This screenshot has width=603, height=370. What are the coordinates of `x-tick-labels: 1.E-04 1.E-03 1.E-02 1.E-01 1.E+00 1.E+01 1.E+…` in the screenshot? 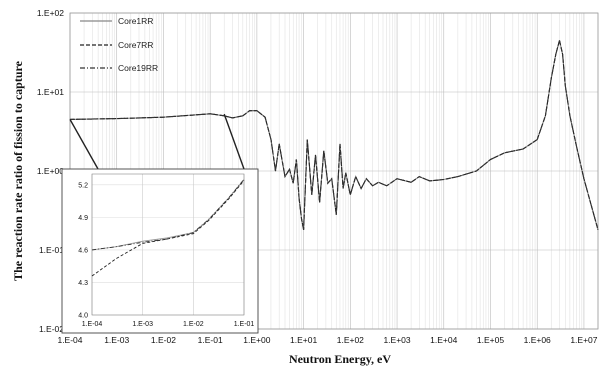 It's located at (327, 340).